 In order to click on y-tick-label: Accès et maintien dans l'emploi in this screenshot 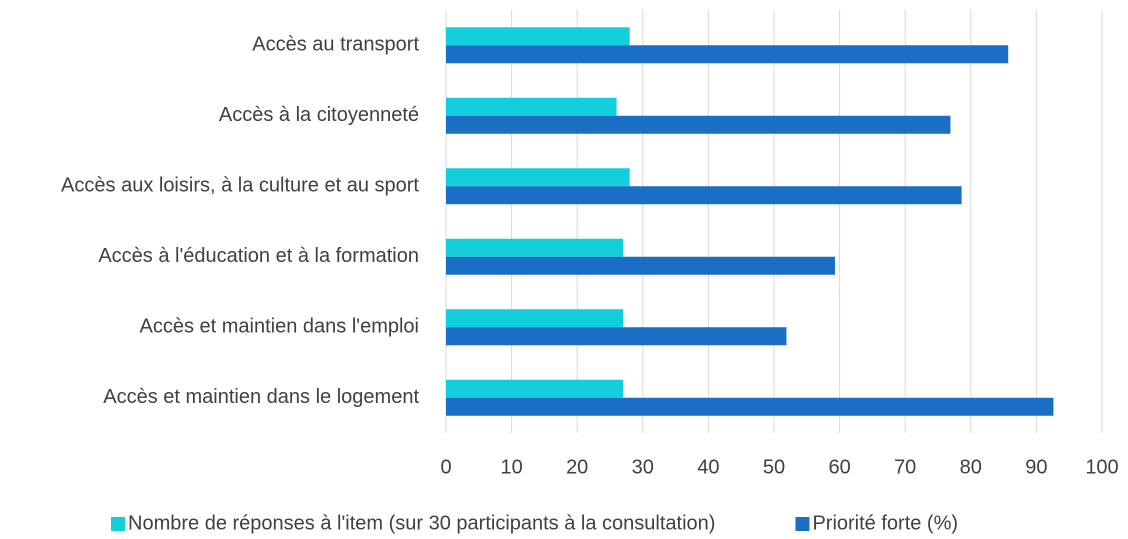, I will do `click(279, 327)`.